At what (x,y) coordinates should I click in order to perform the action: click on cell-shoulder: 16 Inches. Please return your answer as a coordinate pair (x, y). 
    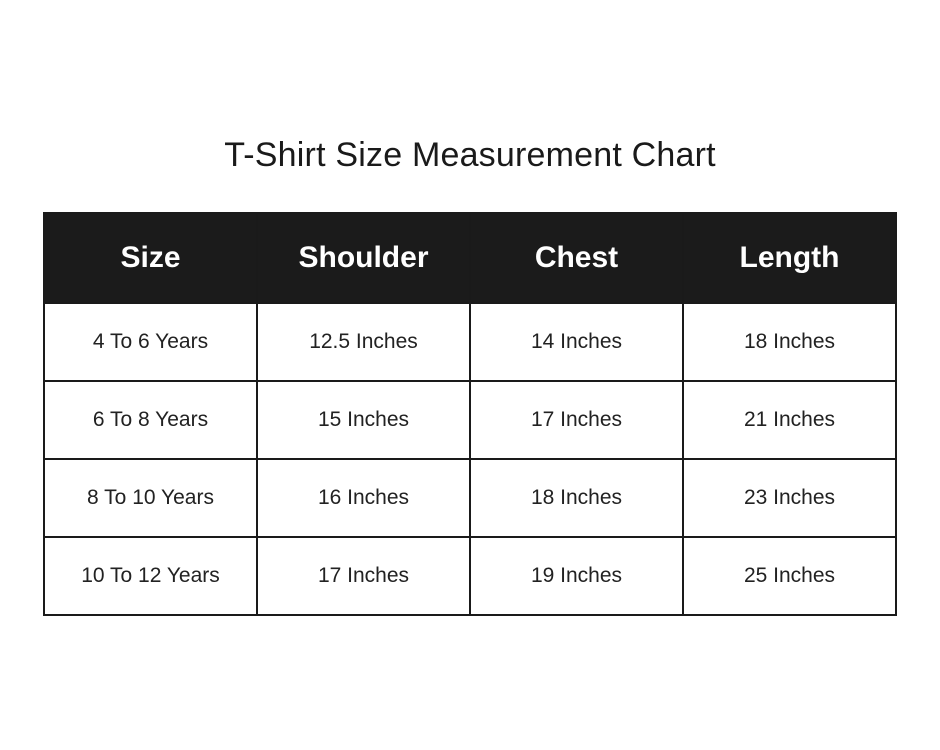
    Looking at the image, I should click on (363, 498).